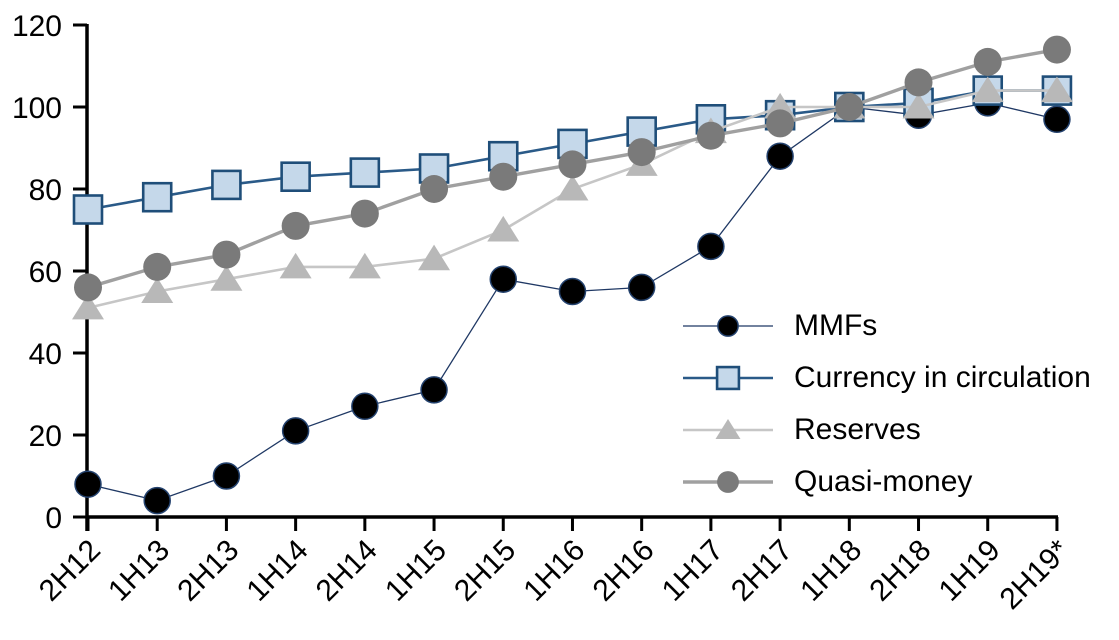 This screenshot has width=1119, height=640. What do you see at coordinates (485, 571) in the screenshot?
I see `x-tick-label: 2H15` at bounding box center [485, 571].